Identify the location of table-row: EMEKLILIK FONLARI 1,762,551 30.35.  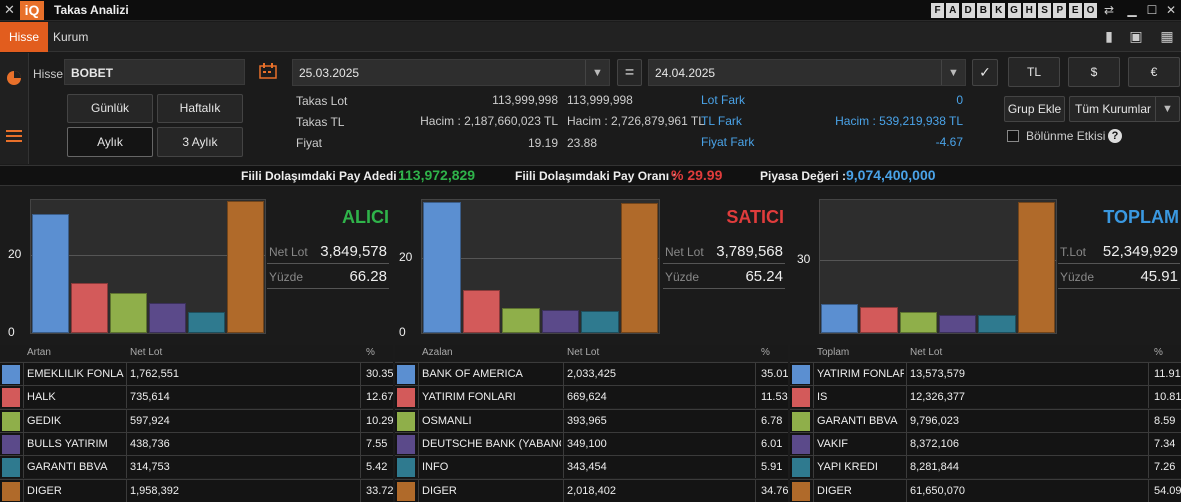
(197, 373).